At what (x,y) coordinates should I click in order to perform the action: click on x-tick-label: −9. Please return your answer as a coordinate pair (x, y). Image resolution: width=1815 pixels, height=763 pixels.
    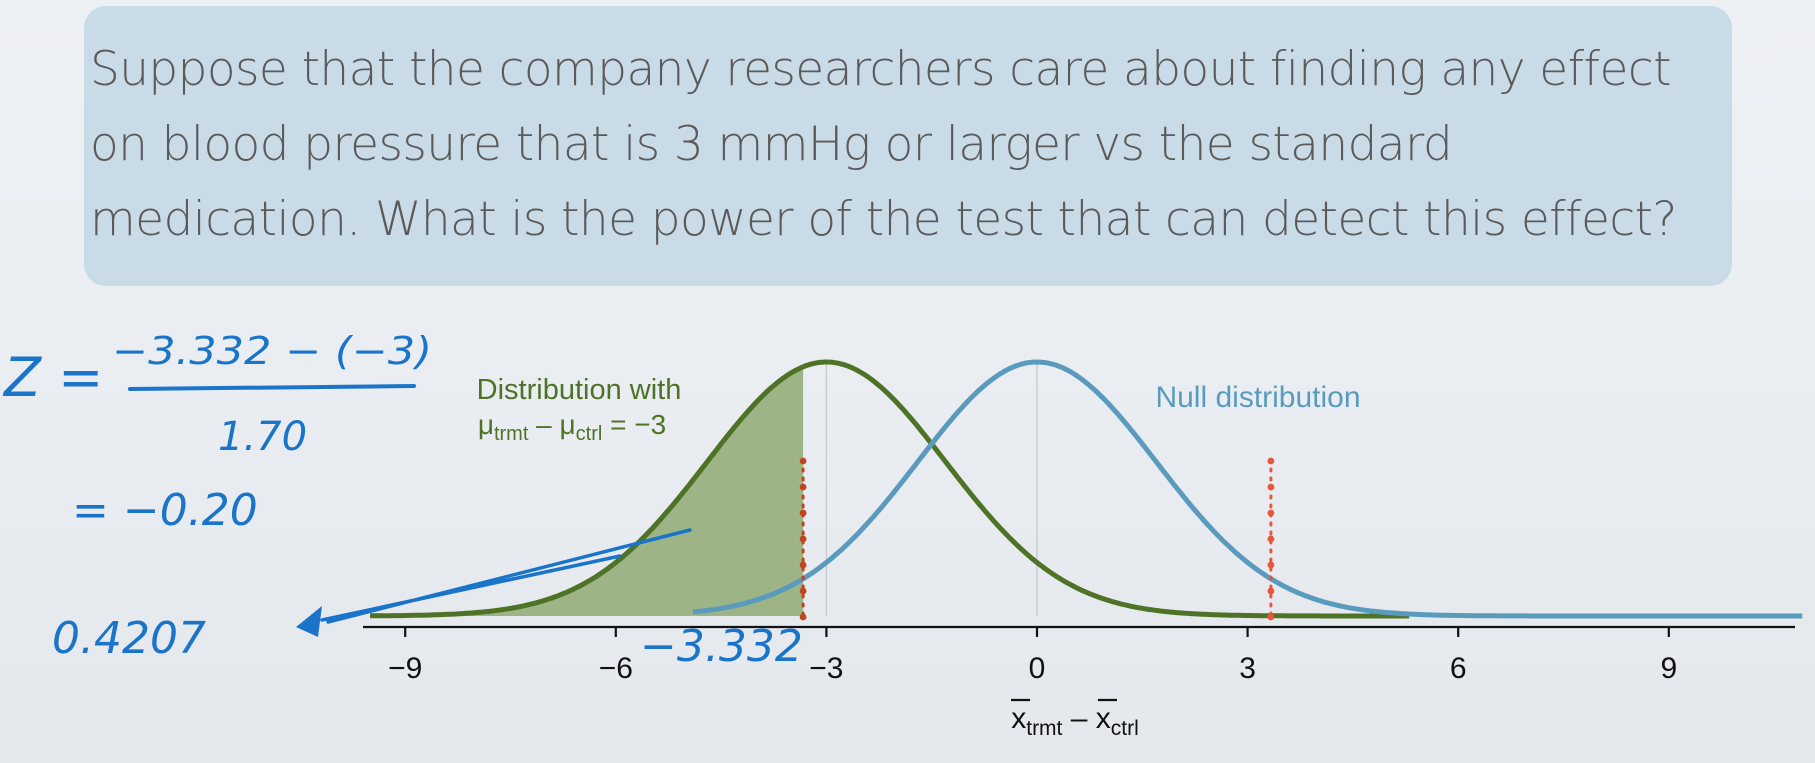
    Looking at the image, I should click on (405, 668).